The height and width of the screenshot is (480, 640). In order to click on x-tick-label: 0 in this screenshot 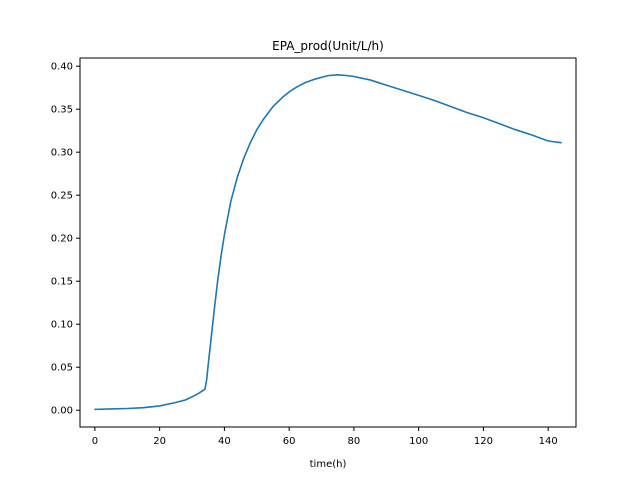, I will do `click(95, 441)`.